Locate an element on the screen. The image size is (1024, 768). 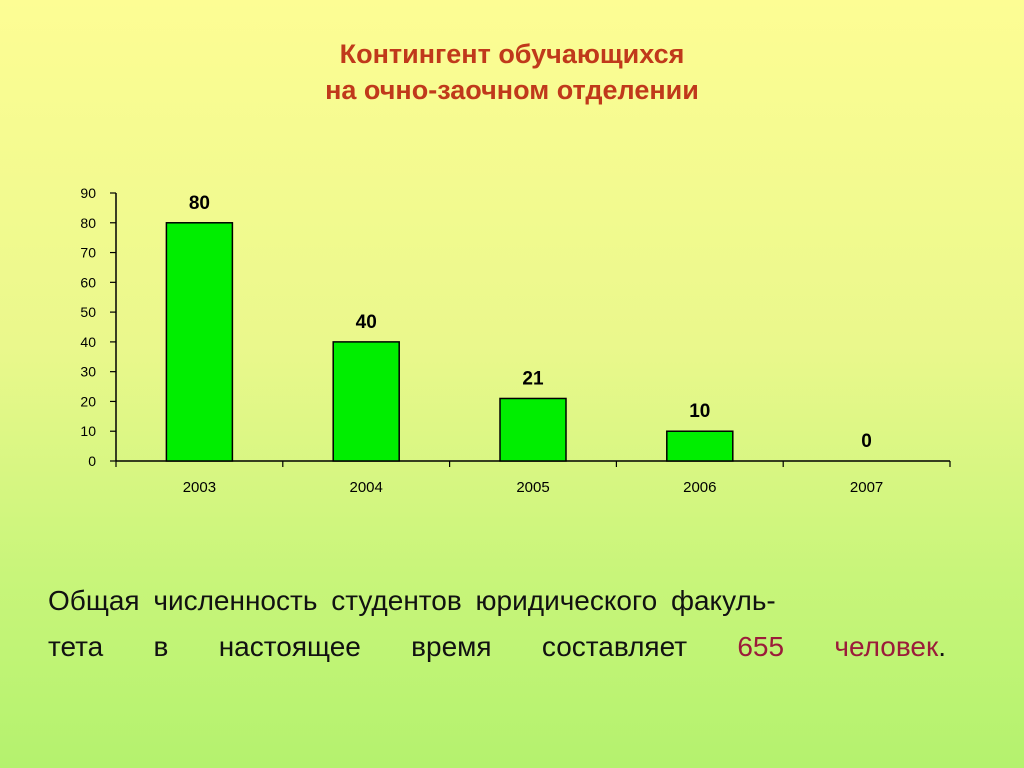
chart-title-line-1: Контингент обучающихся is located at coordinates (512, 54).